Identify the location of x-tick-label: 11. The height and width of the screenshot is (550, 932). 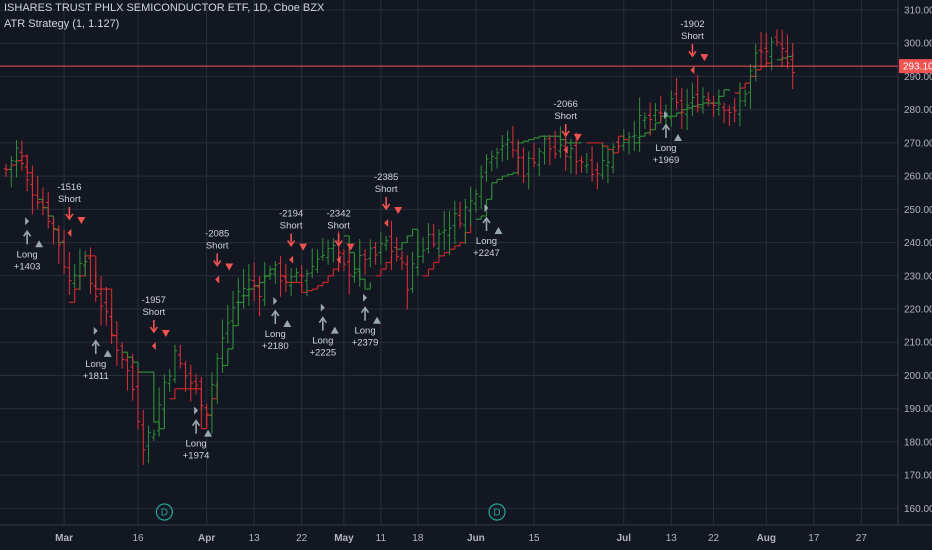
(381, 538).